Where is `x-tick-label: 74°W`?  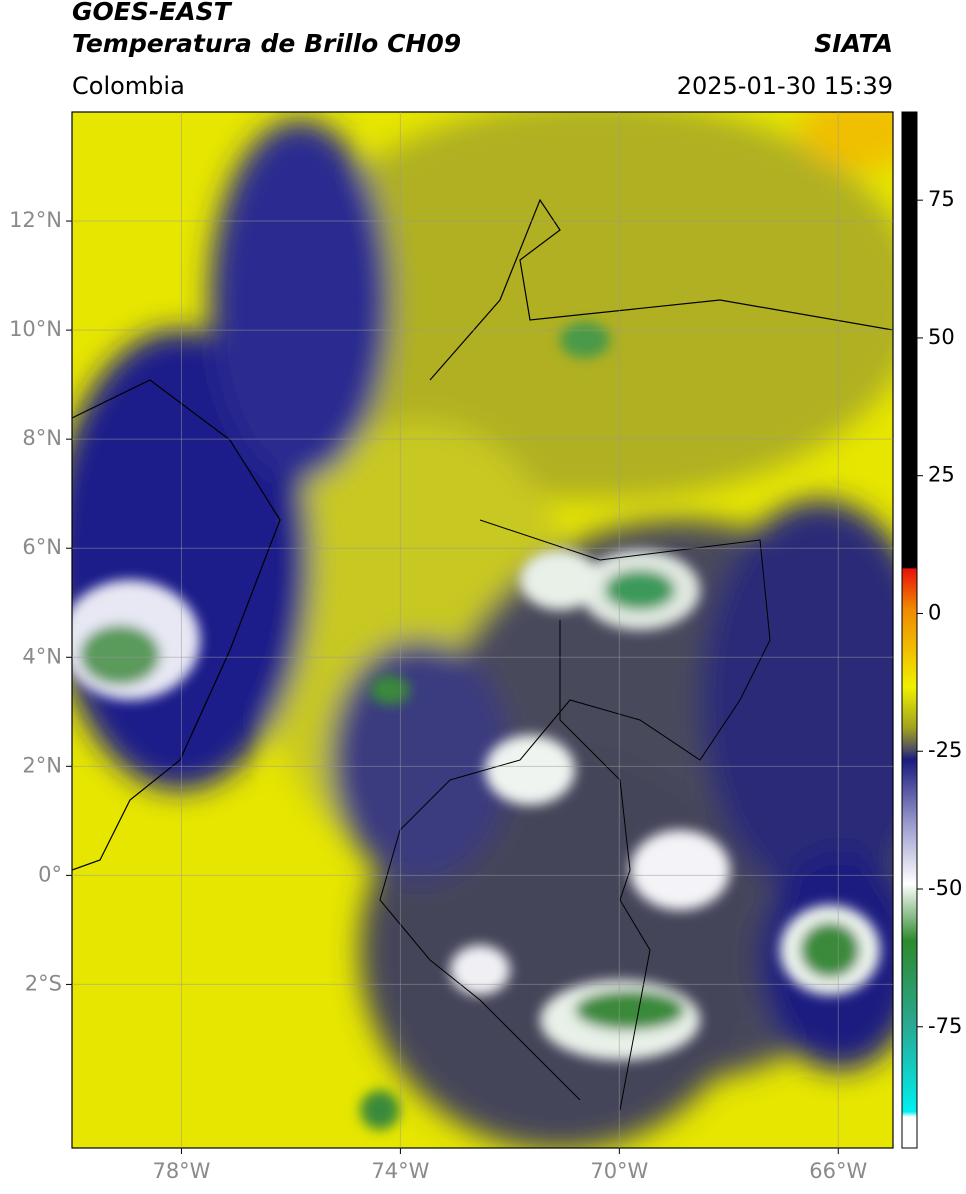 x-tick-label: 74°W is located at coordinates (400, 1171).